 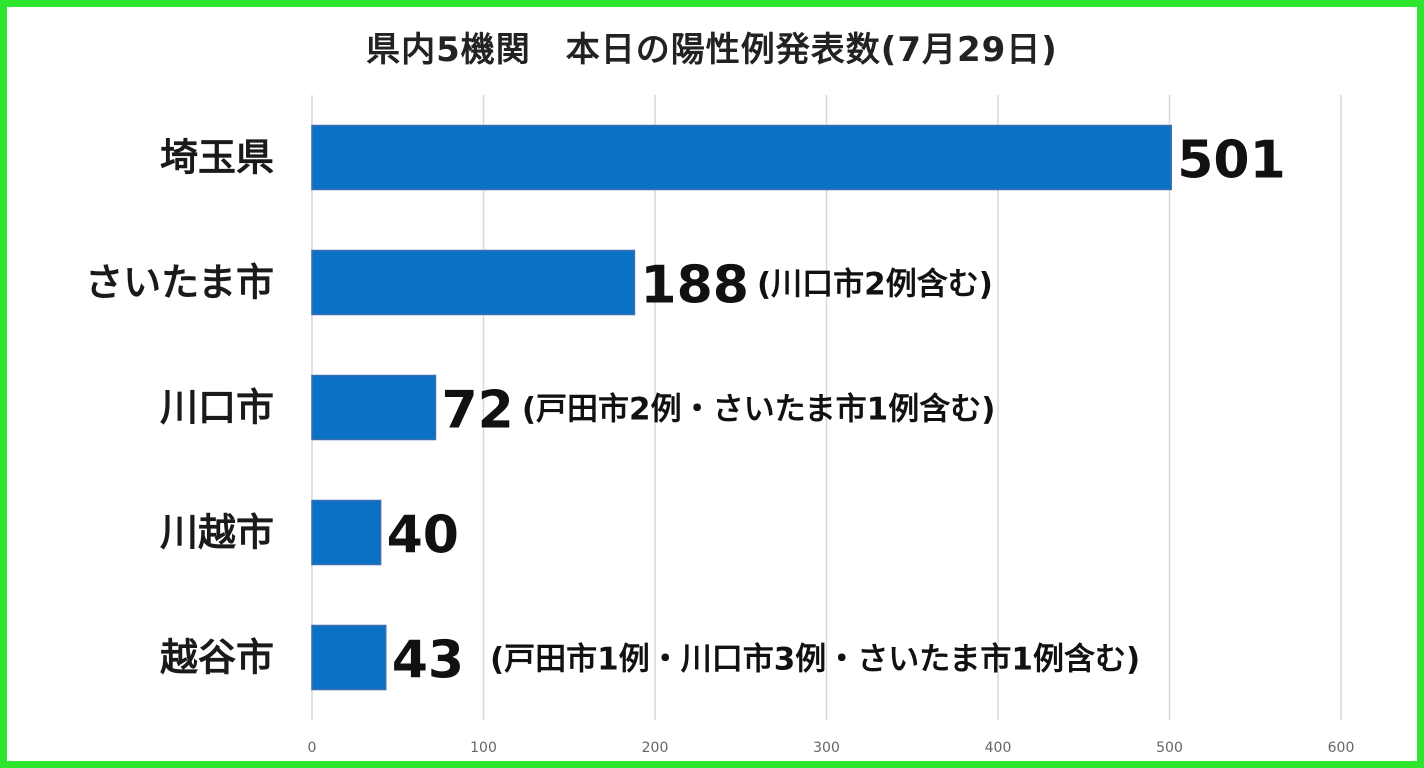 I want to click on x-tick-label: 300, so click(x=826, y=748).